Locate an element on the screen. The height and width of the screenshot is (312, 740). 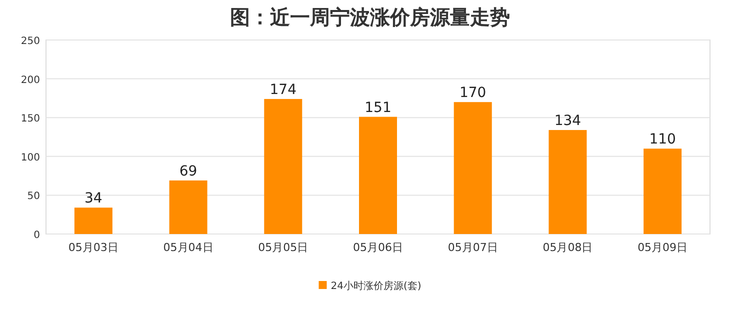
y-tick-label: 0 is located at coordinates (37, 235).